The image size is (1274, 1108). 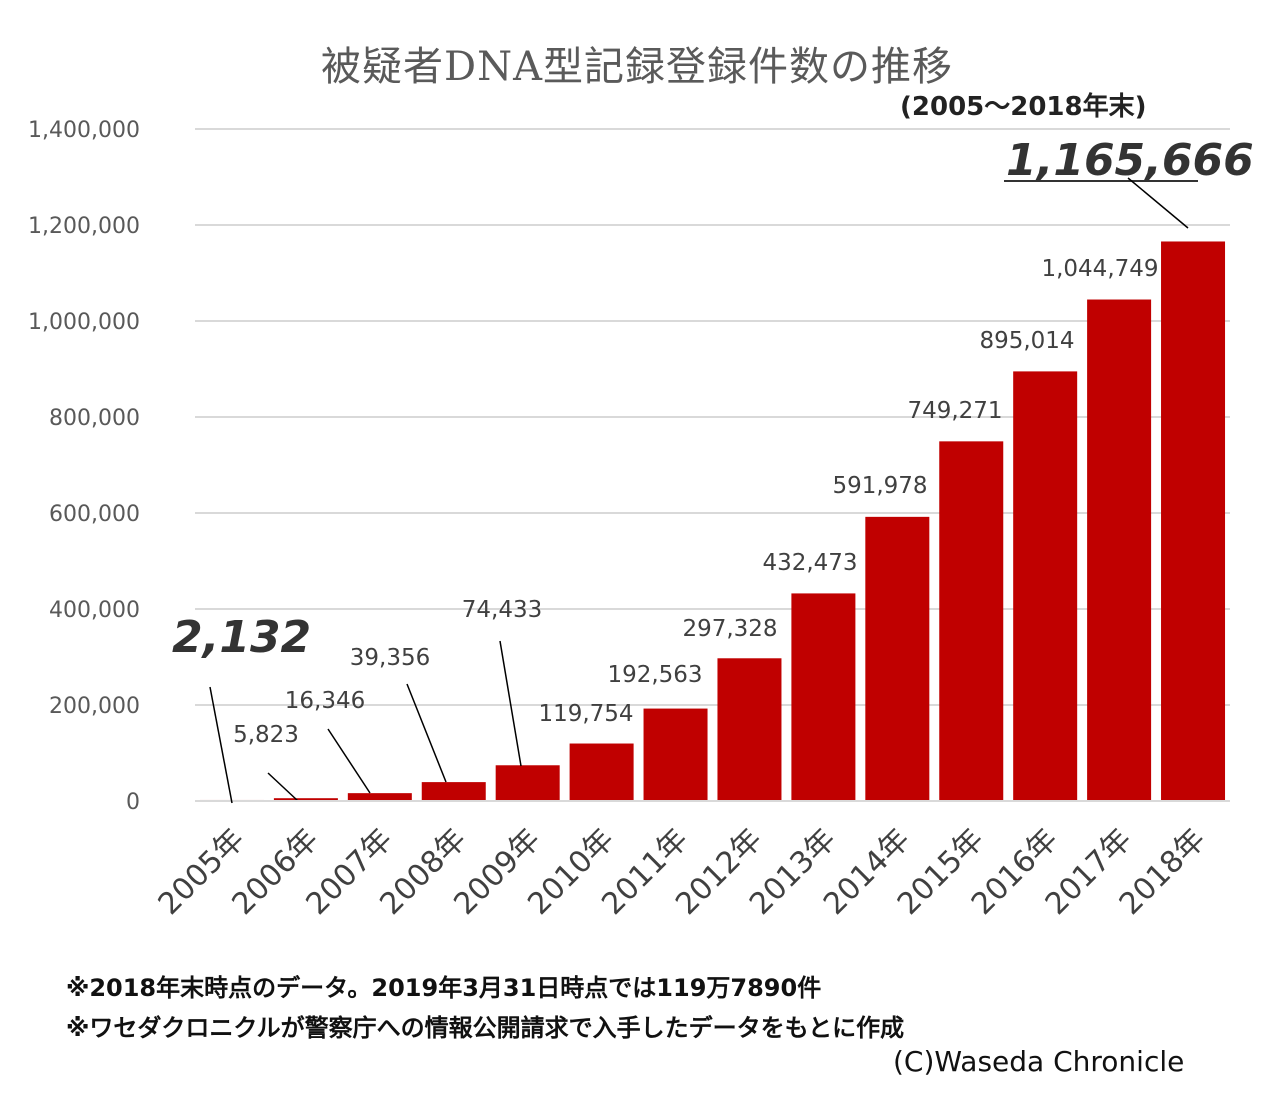 I want to click on chart-title: 被疑者DNA型記録登録件数の推移, so click(x=637, y=67).